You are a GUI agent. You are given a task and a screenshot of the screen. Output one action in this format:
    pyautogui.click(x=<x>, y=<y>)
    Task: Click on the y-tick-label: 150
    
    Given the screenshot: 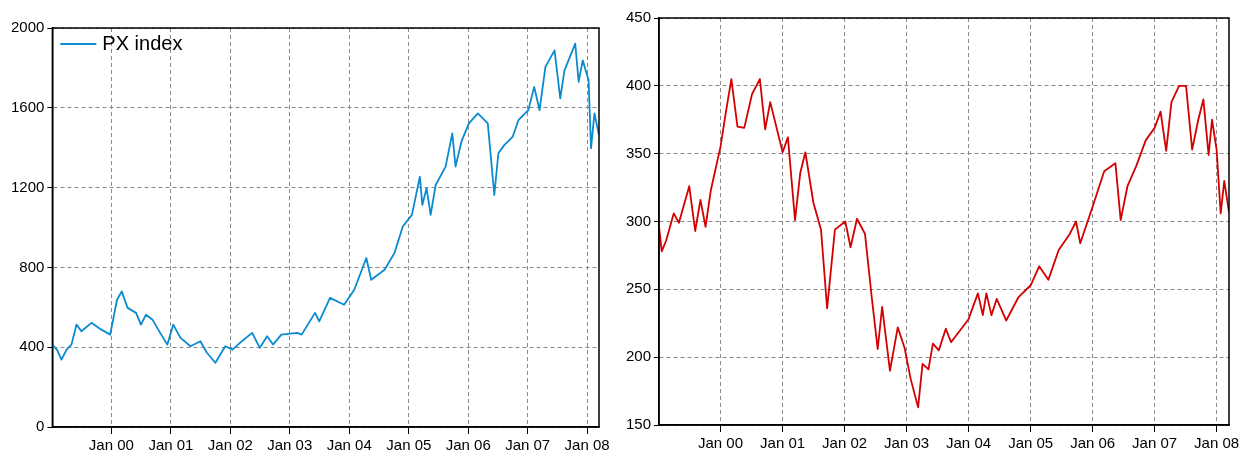 What is the action you would take?
    pyautogui.click(x=639, y=424)
    